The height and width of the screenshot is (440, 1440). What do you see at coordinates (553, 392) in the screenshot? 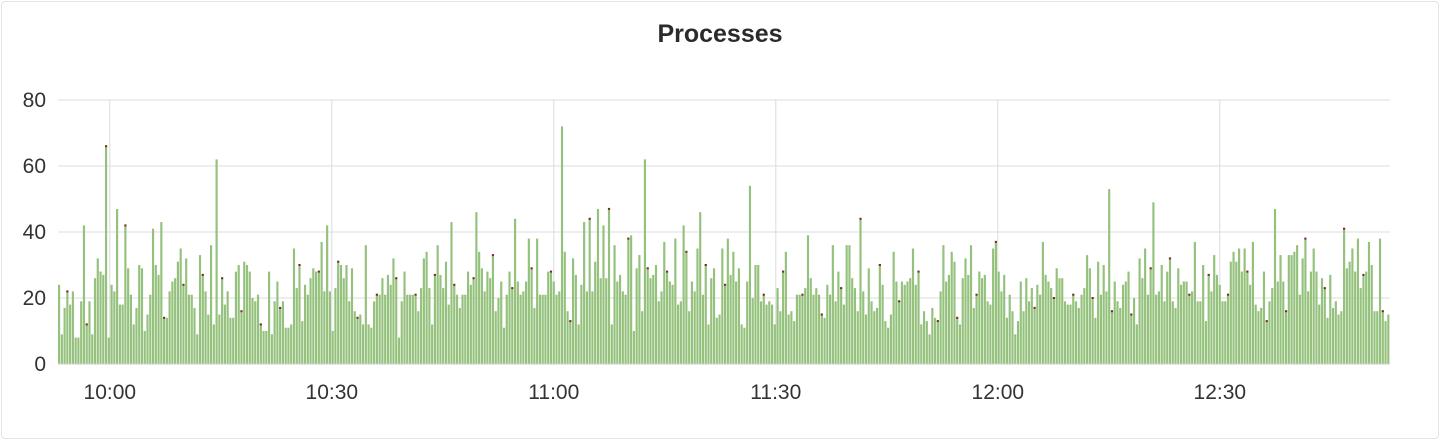
I see `x-tick-label: 11:00` at bounding box center [553, 392].